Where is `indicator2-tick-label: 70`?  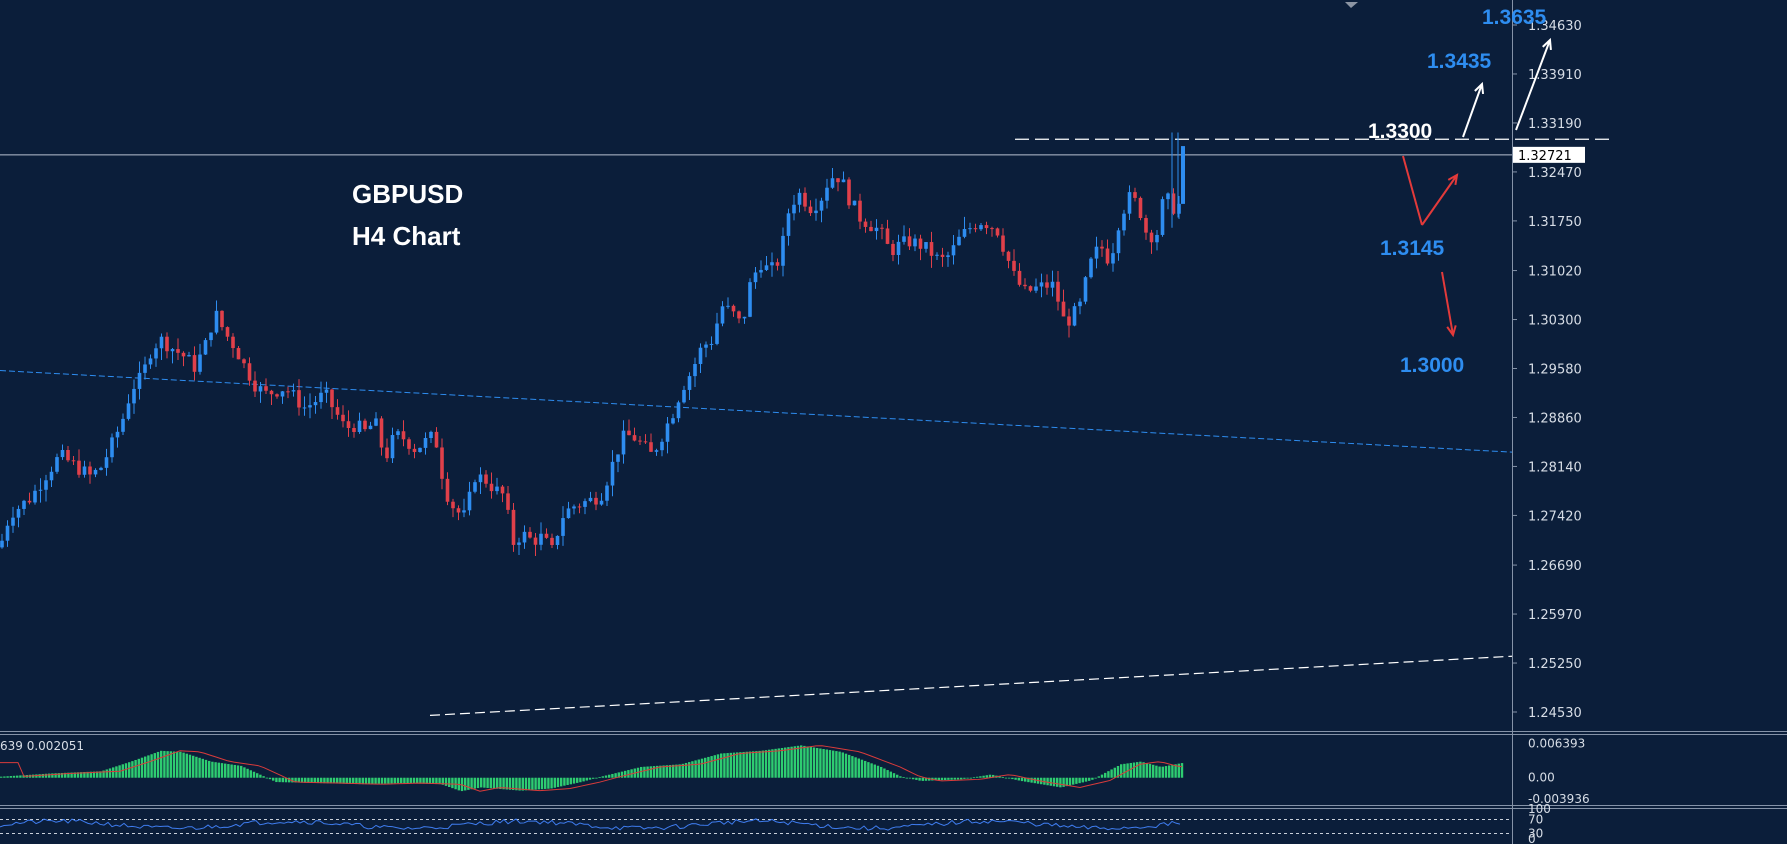
indicator2-tick-label: 70 is located at coordinates (1535, 820).